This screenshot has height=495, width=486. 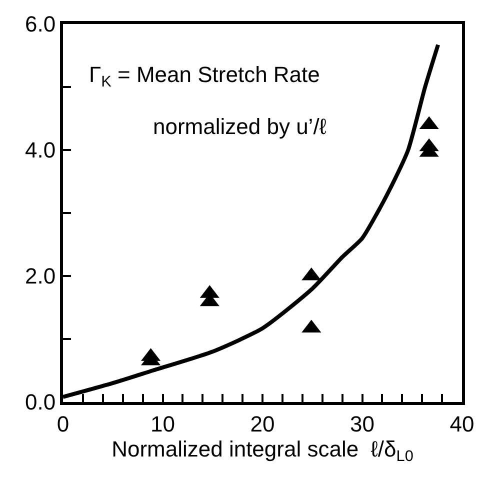 What do you see at coordinates (262, 423) in the screenshot?
I see `x-tick-label: 20` at bounding box center [262, 423].